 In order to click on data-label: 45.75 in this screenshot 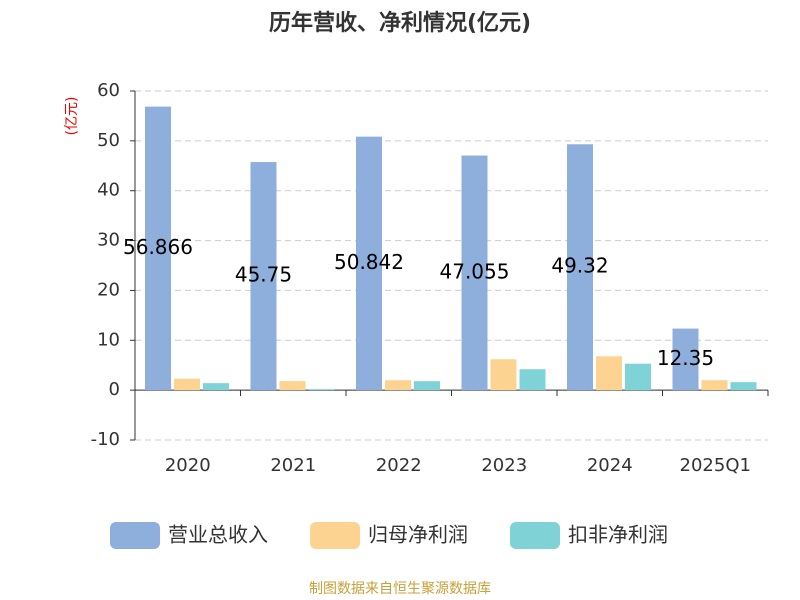, I will do `click(263, 275)`.